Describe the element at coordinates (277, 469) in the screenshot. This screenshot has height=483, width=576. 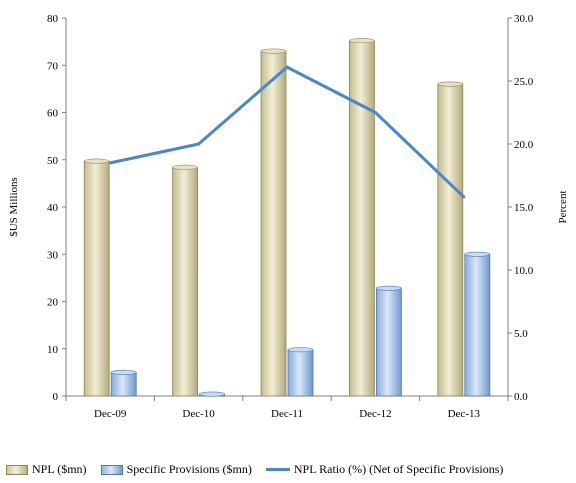
I see `legend-swatch-ratio` at that location.